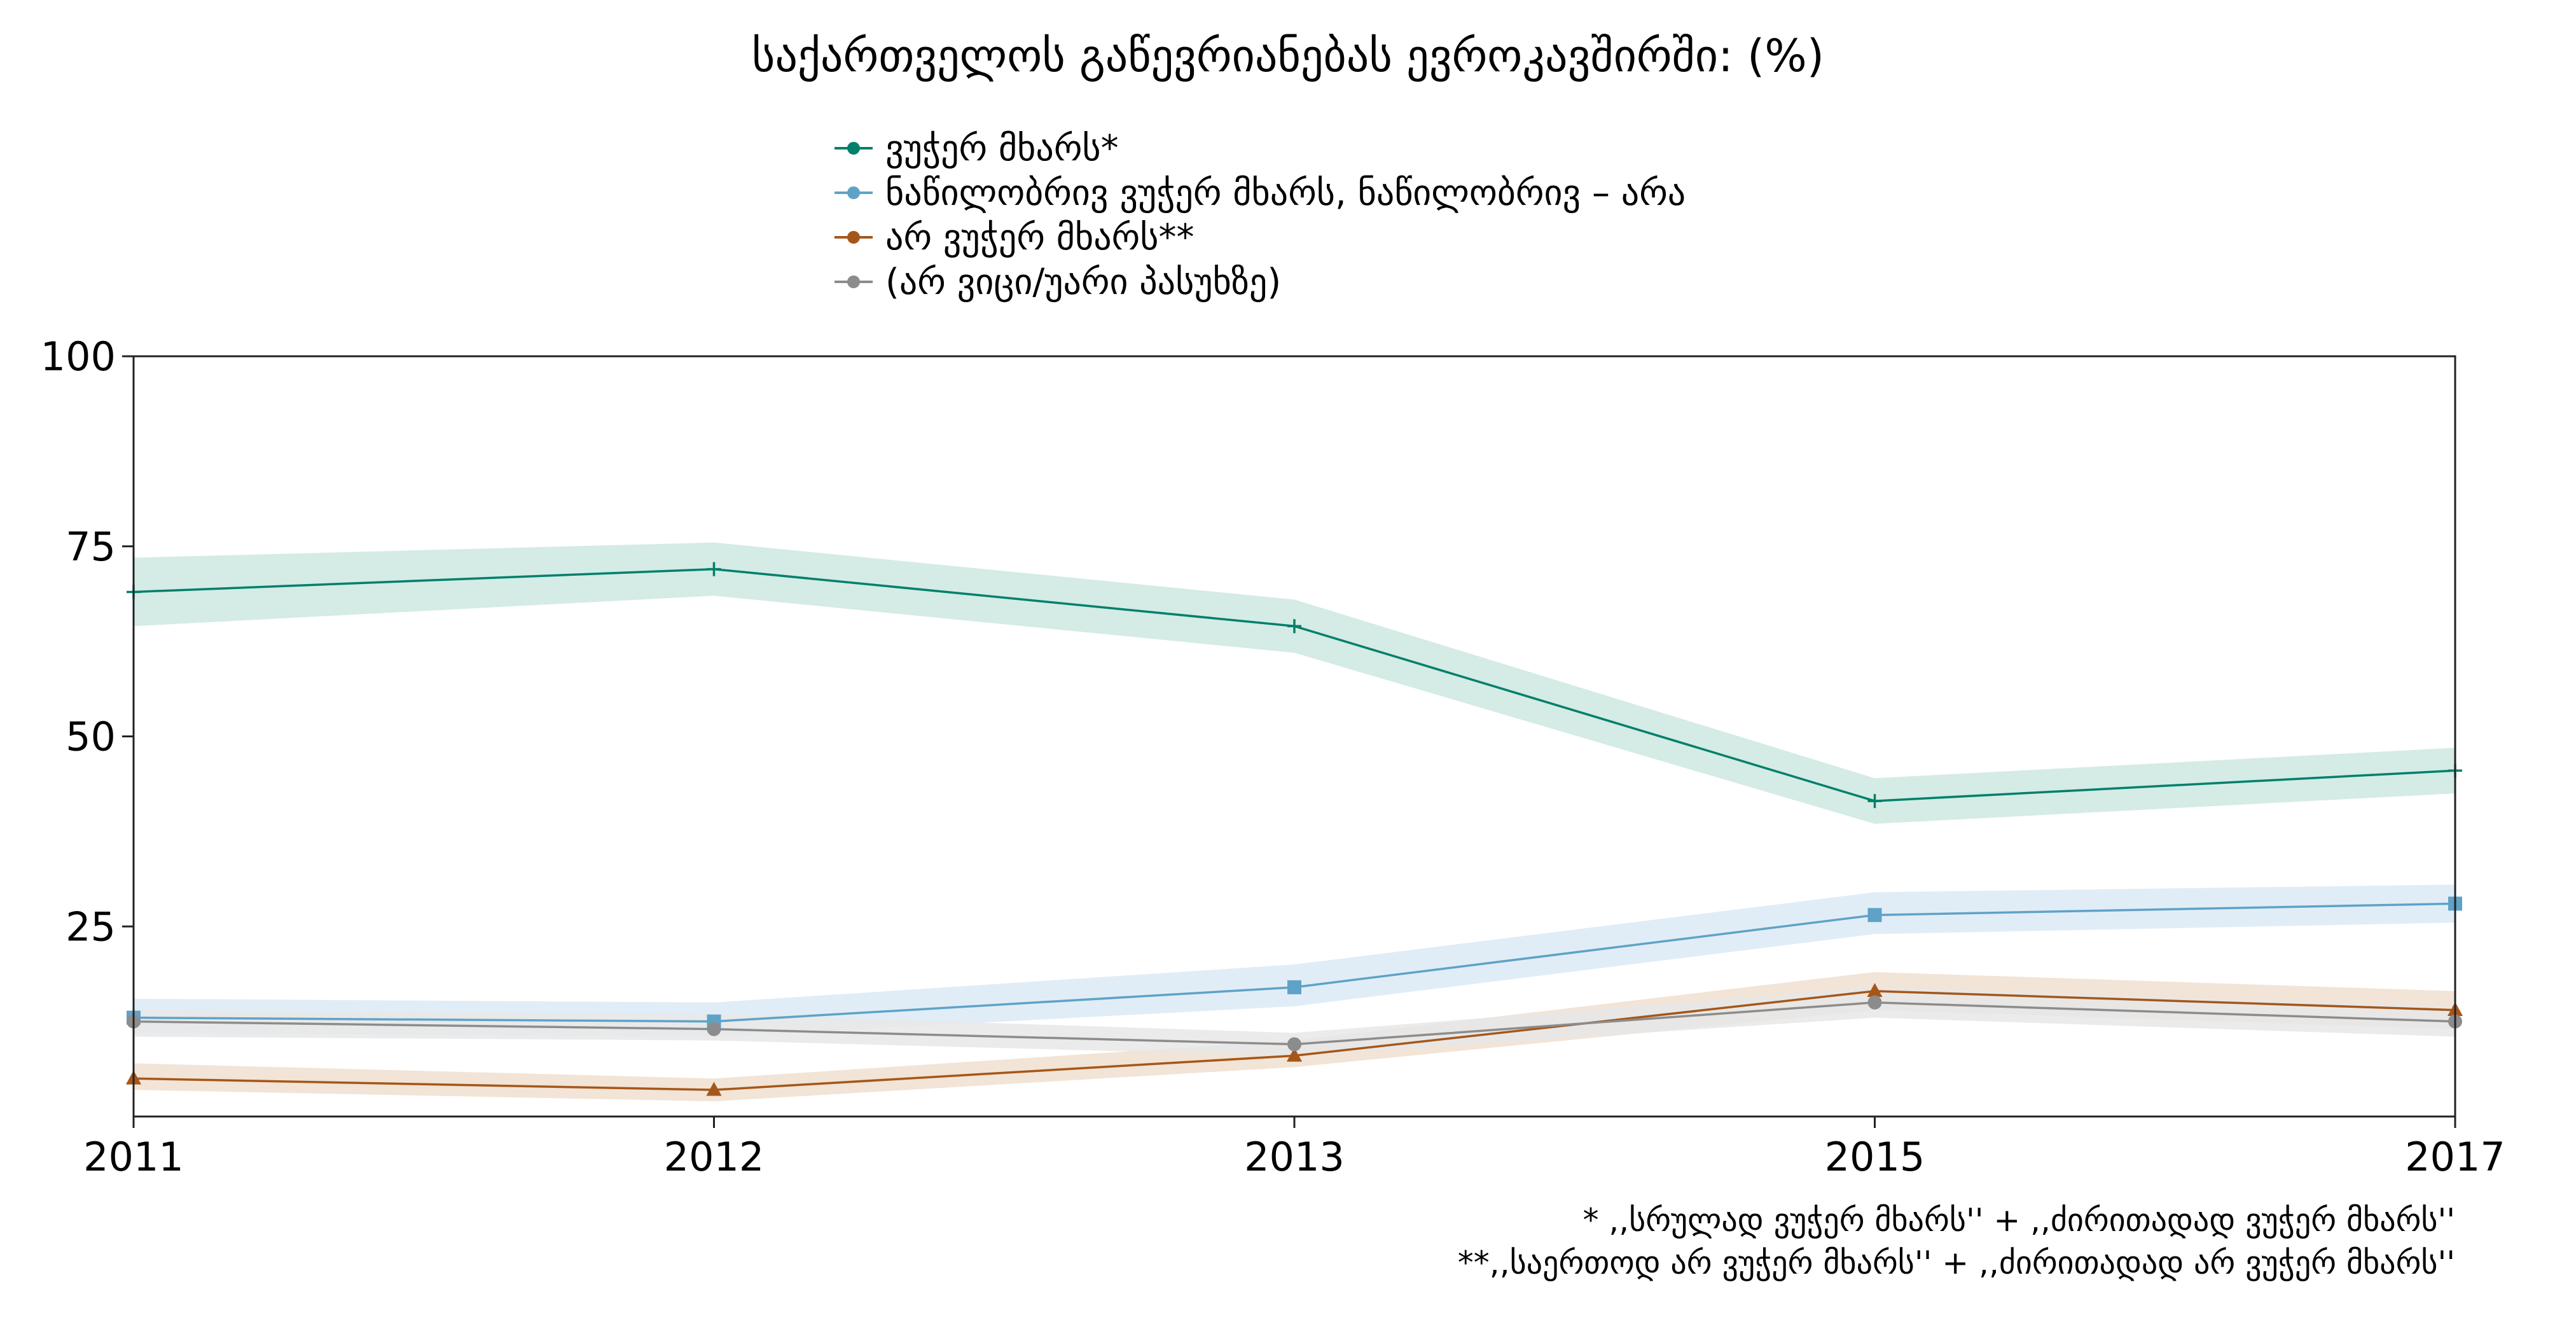 Image resolution: width=2576 pixels, height=1336 pixels. Describe the element at coordinates (714, 1157) in the screenshot. I see `x-tick-label-2: 2012` at that location.